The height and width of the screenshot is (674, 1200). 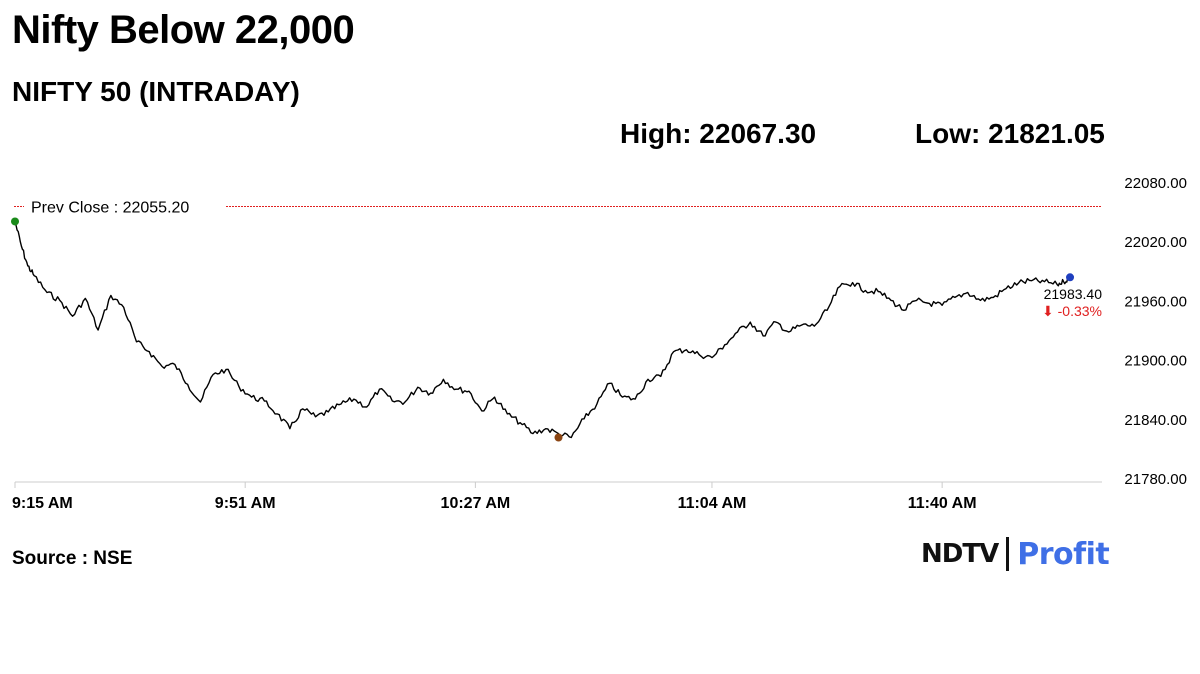 I want to click on source-note: Source : NSE, so click(x=72, y=558).